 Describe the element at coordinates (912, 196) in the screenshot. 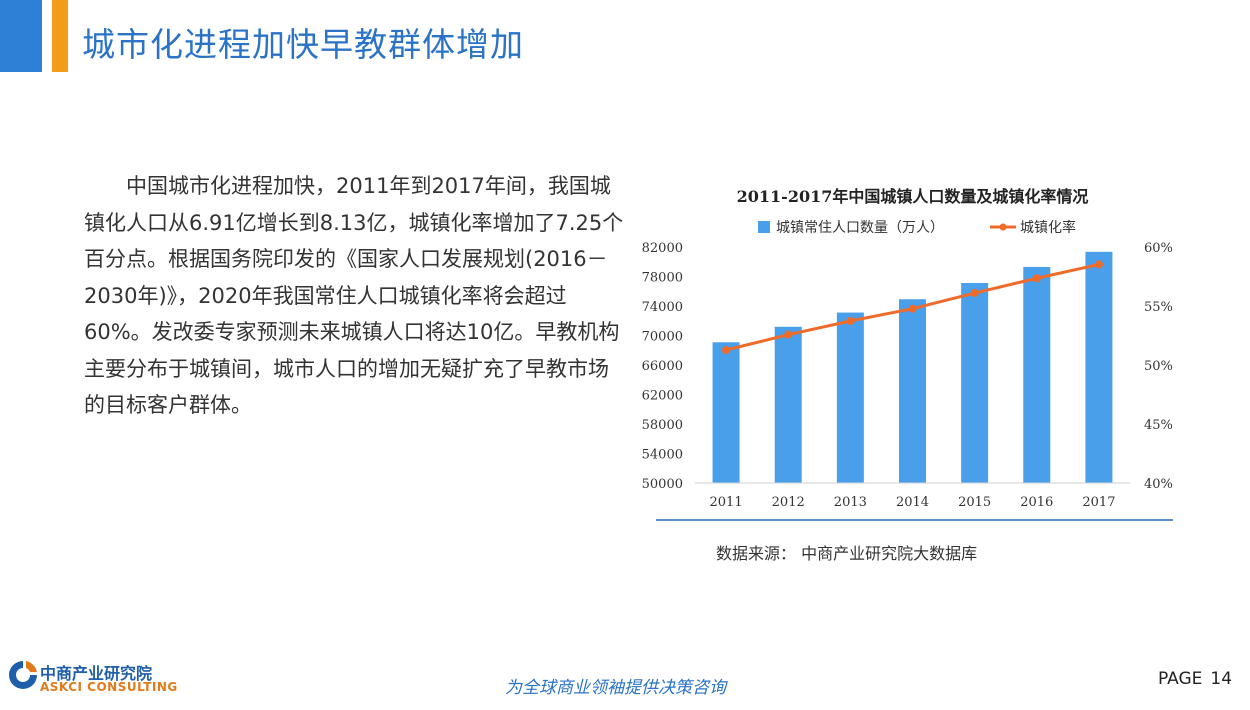

I see `chart-title: 2011-2017年中国城镇人口数量及城镇化率情况` at that location.